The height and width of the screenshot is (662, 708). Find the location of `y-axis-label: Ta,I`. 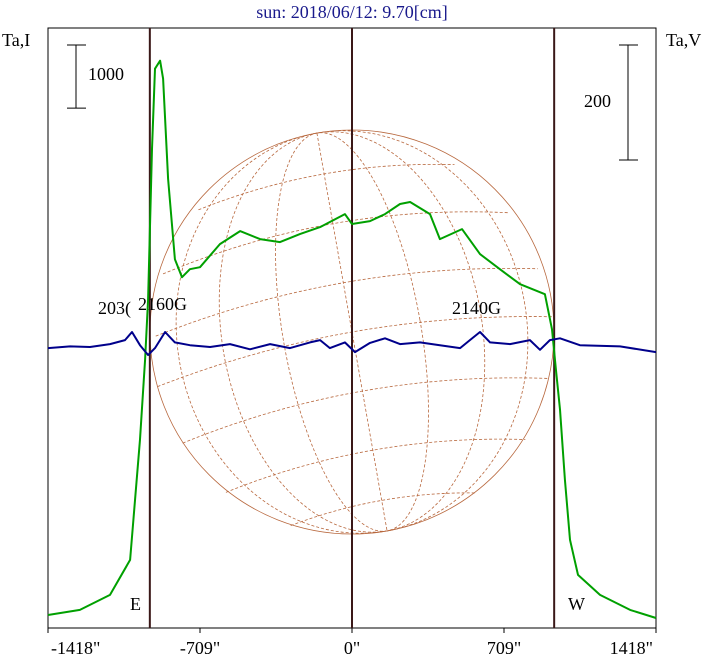

y-axis-label: Ta,I is located at coordinates (16, 40).